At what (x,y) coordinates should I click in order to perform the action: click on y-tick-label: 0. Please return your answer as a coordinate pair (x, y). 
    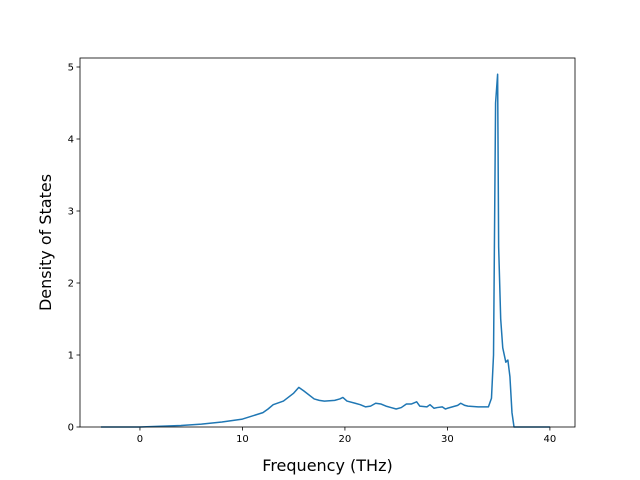
    Looking at the image, I should click on (71, 428).